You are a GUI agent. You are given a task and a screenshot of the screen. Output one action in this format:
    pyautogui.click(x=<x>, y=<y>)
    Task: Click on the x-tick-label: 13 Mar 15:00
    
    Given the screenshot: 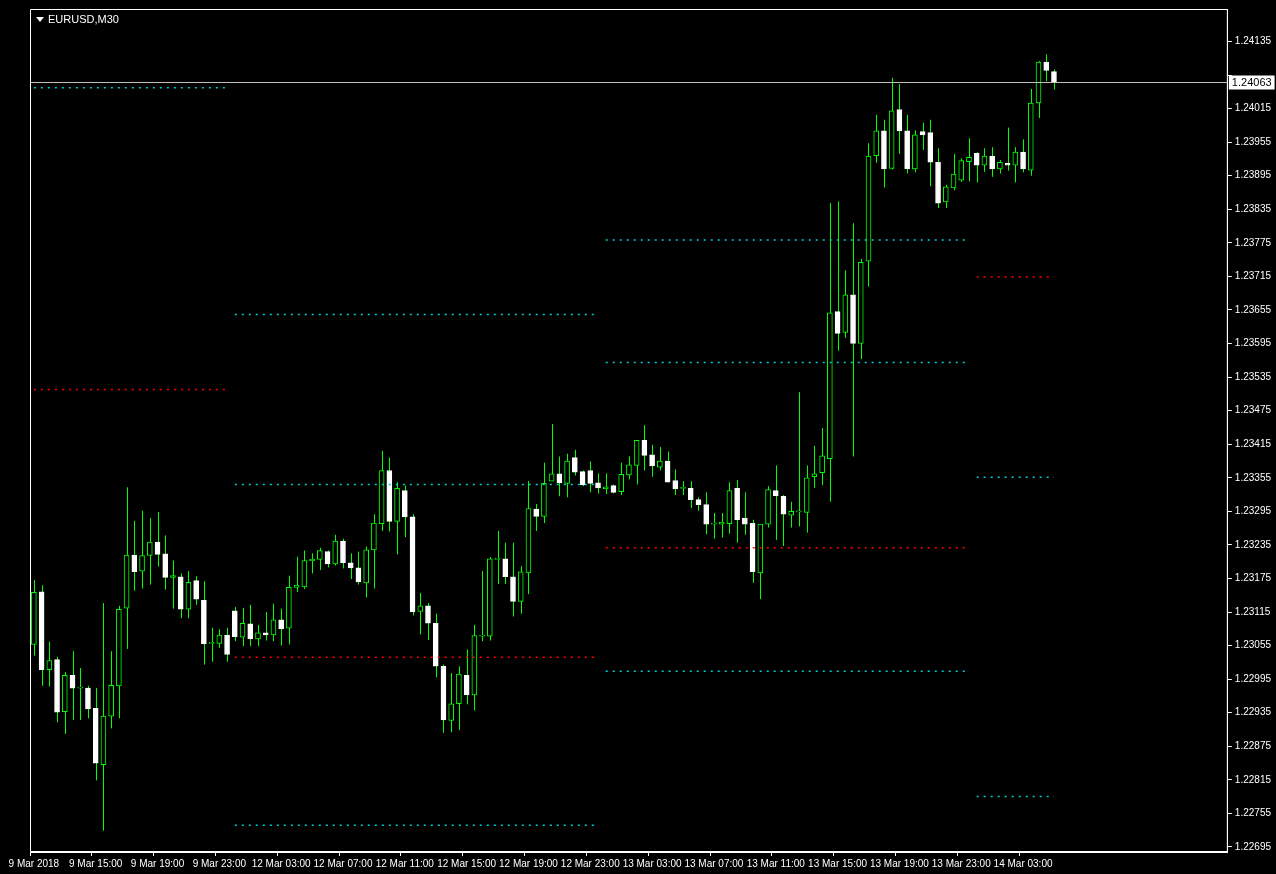 What is the action you would take?
    pyautogui.click(x=838, y=863)
    